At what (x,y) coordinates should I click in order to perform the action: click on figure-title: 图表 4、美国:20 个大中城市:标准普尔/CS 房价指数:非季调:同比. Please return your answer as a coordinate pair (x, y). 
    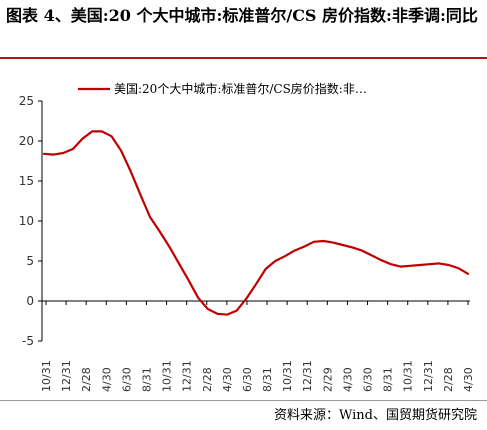
    Looking at the image, I should click on (242, 15).